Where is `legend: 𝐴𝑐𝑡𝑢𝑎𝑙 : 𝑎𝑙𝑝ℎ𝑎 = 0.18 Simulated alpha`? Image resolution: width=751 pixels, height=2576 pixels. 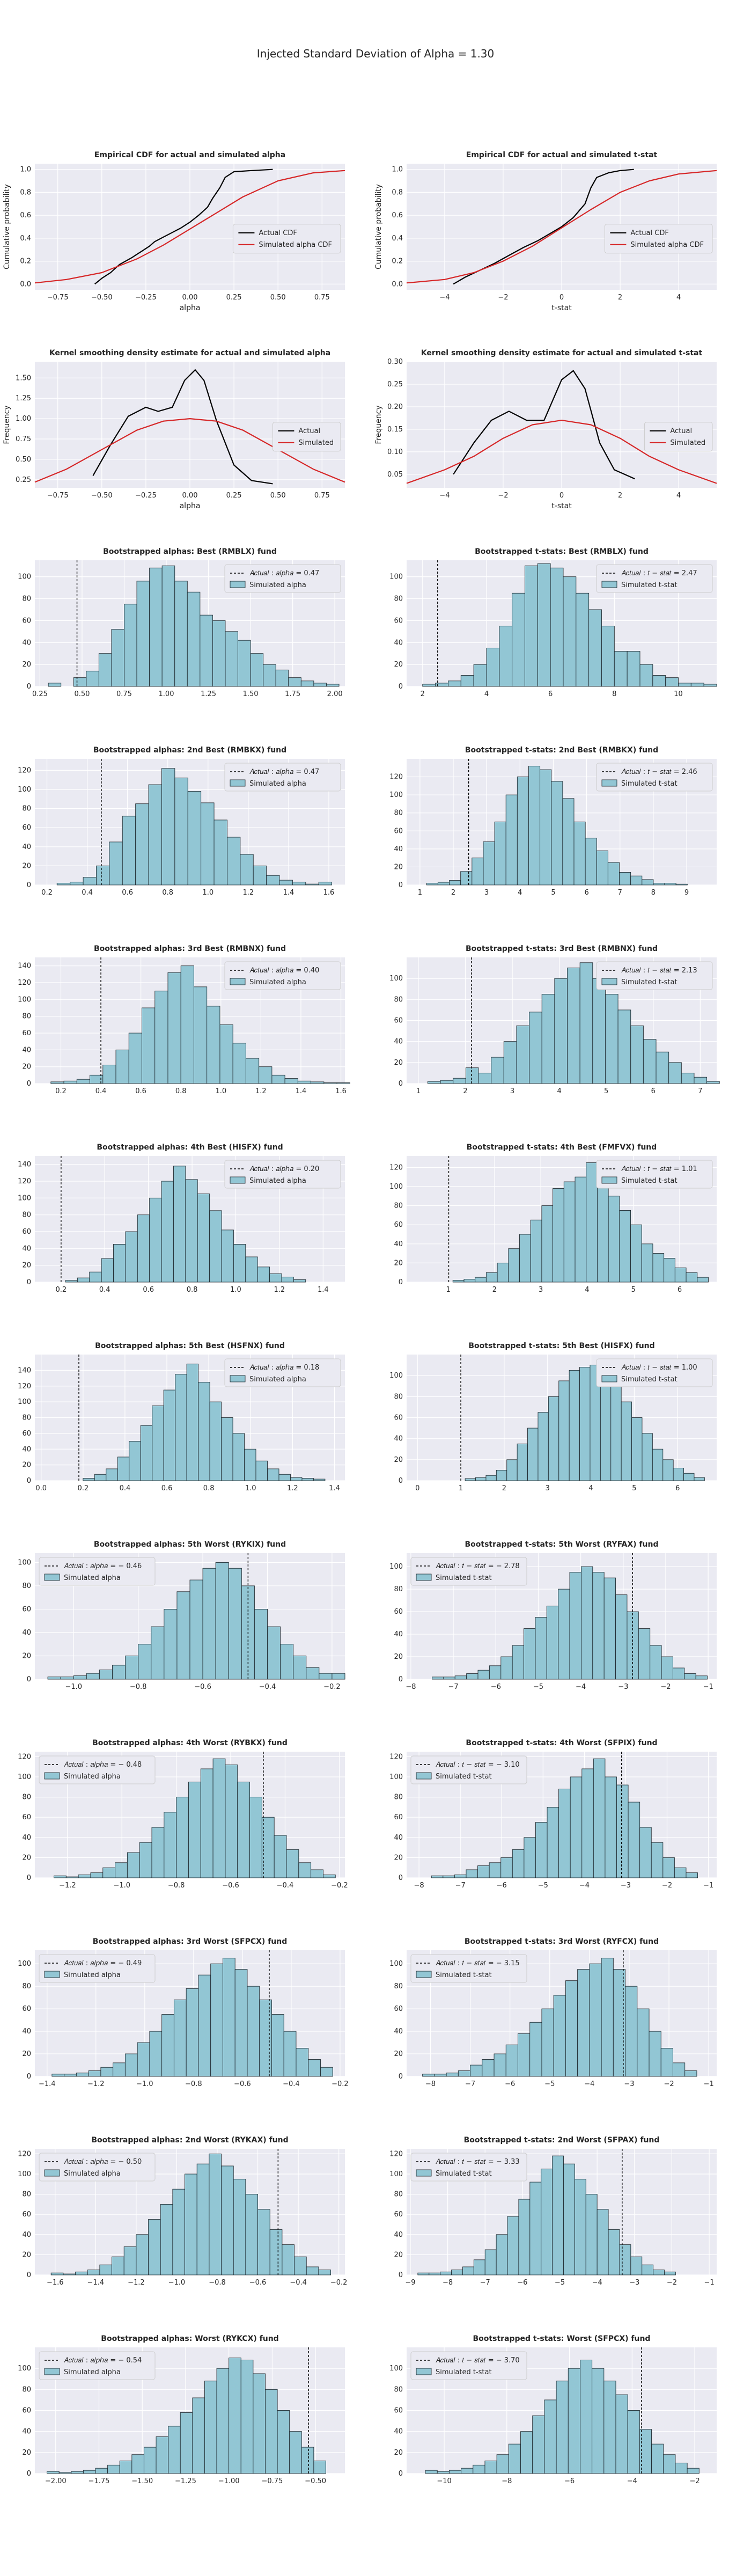 legend: 𝐴𝑐𝑡𝑢𝑎𝑙 : 𝑎𝑙𝑝ℎ𝑎 = 0.18 Simulated alpha is located at coordinates (282, 1372).